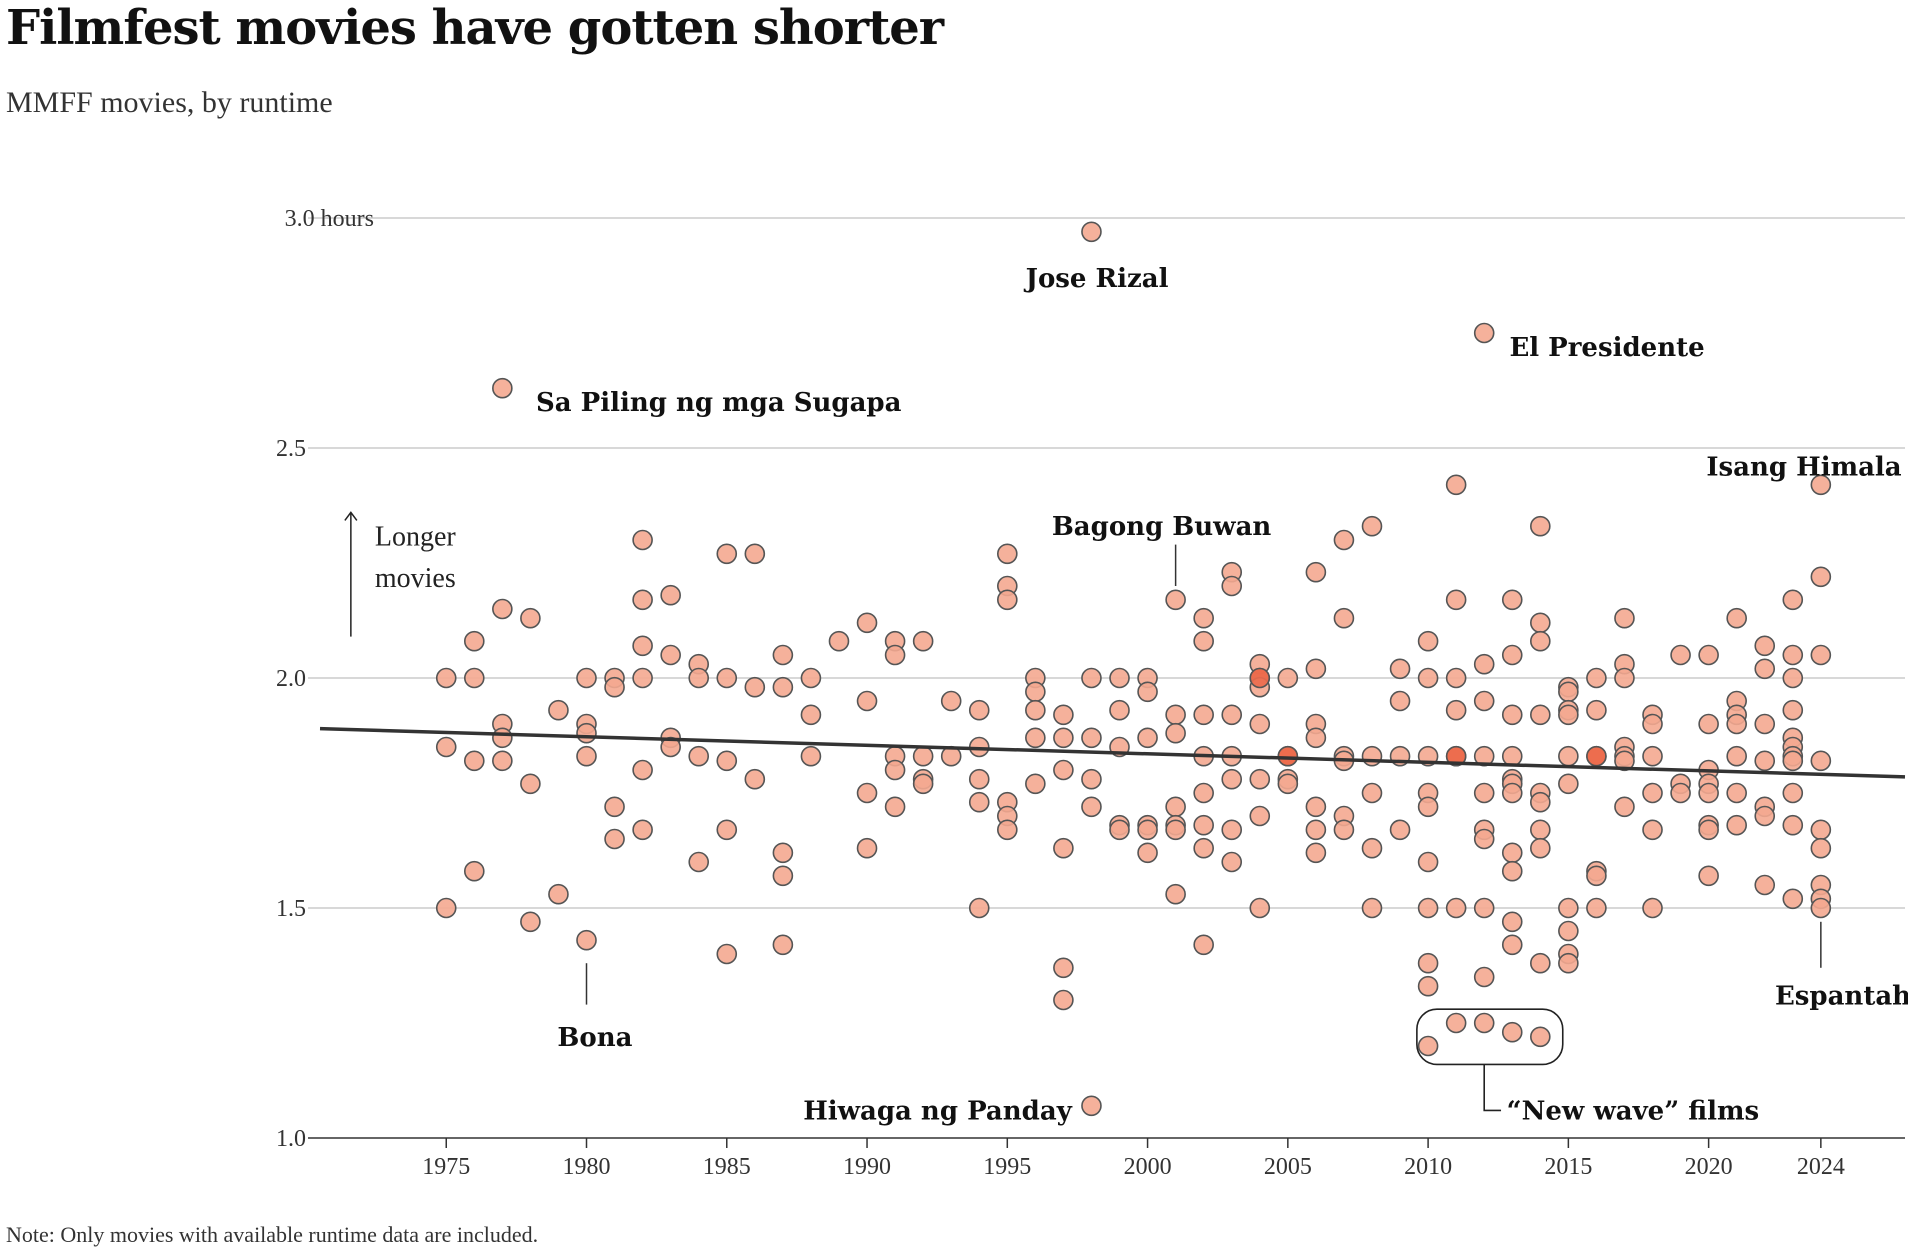  Describe the element at coordinates (446, 1167) in the screenshot. I see `x-tick-label: 1975` at that location.